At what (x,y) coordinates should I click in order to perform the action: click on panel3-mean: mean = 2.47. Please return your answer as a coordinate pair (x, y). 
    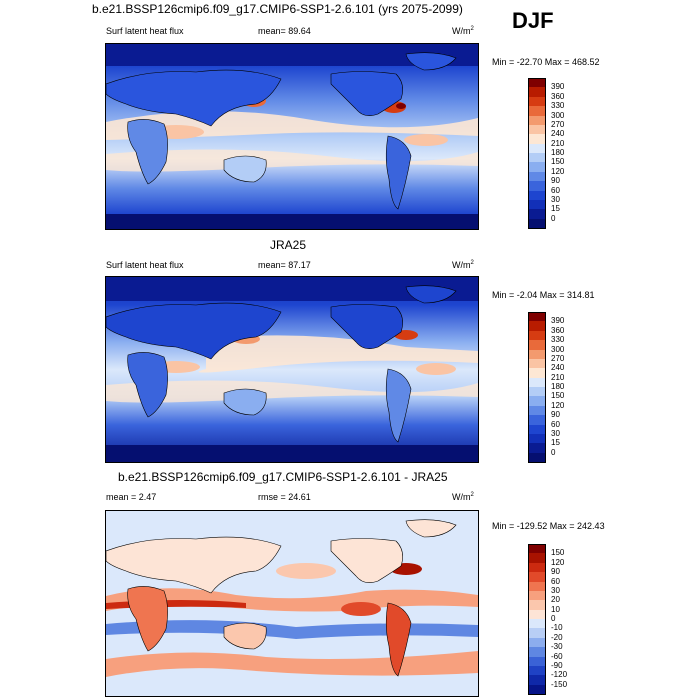
    Looking at the image, I should click on (131, 497).